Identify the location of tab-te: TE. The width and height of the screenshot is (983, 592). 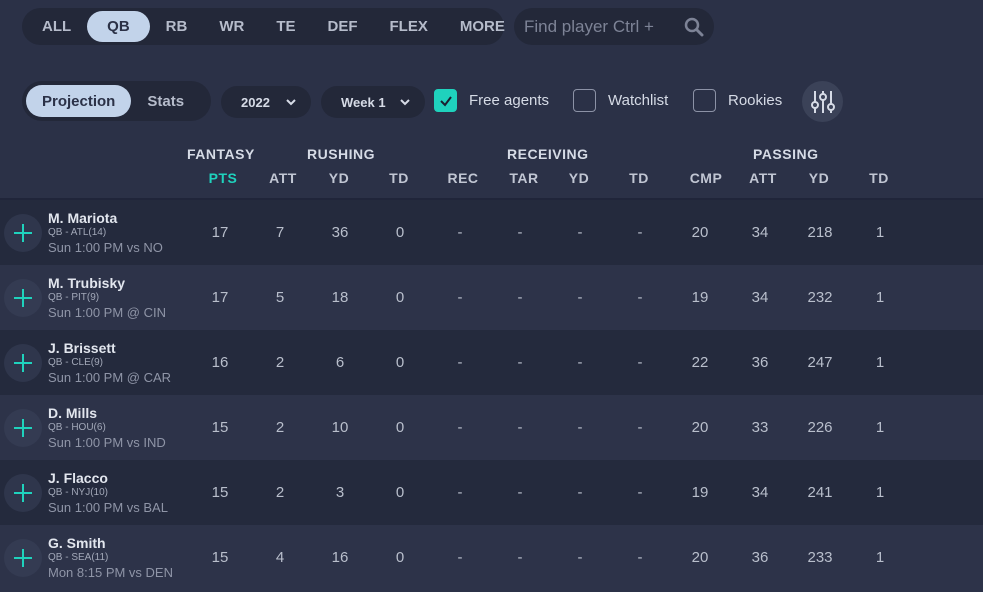
(286, 26).